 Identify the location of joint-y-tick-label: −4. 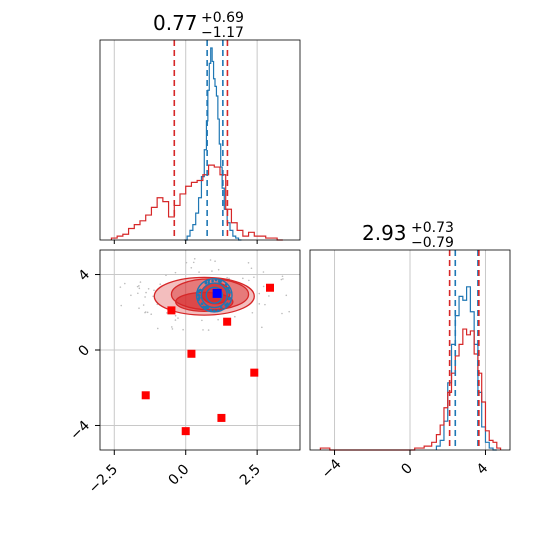
(80, 431).